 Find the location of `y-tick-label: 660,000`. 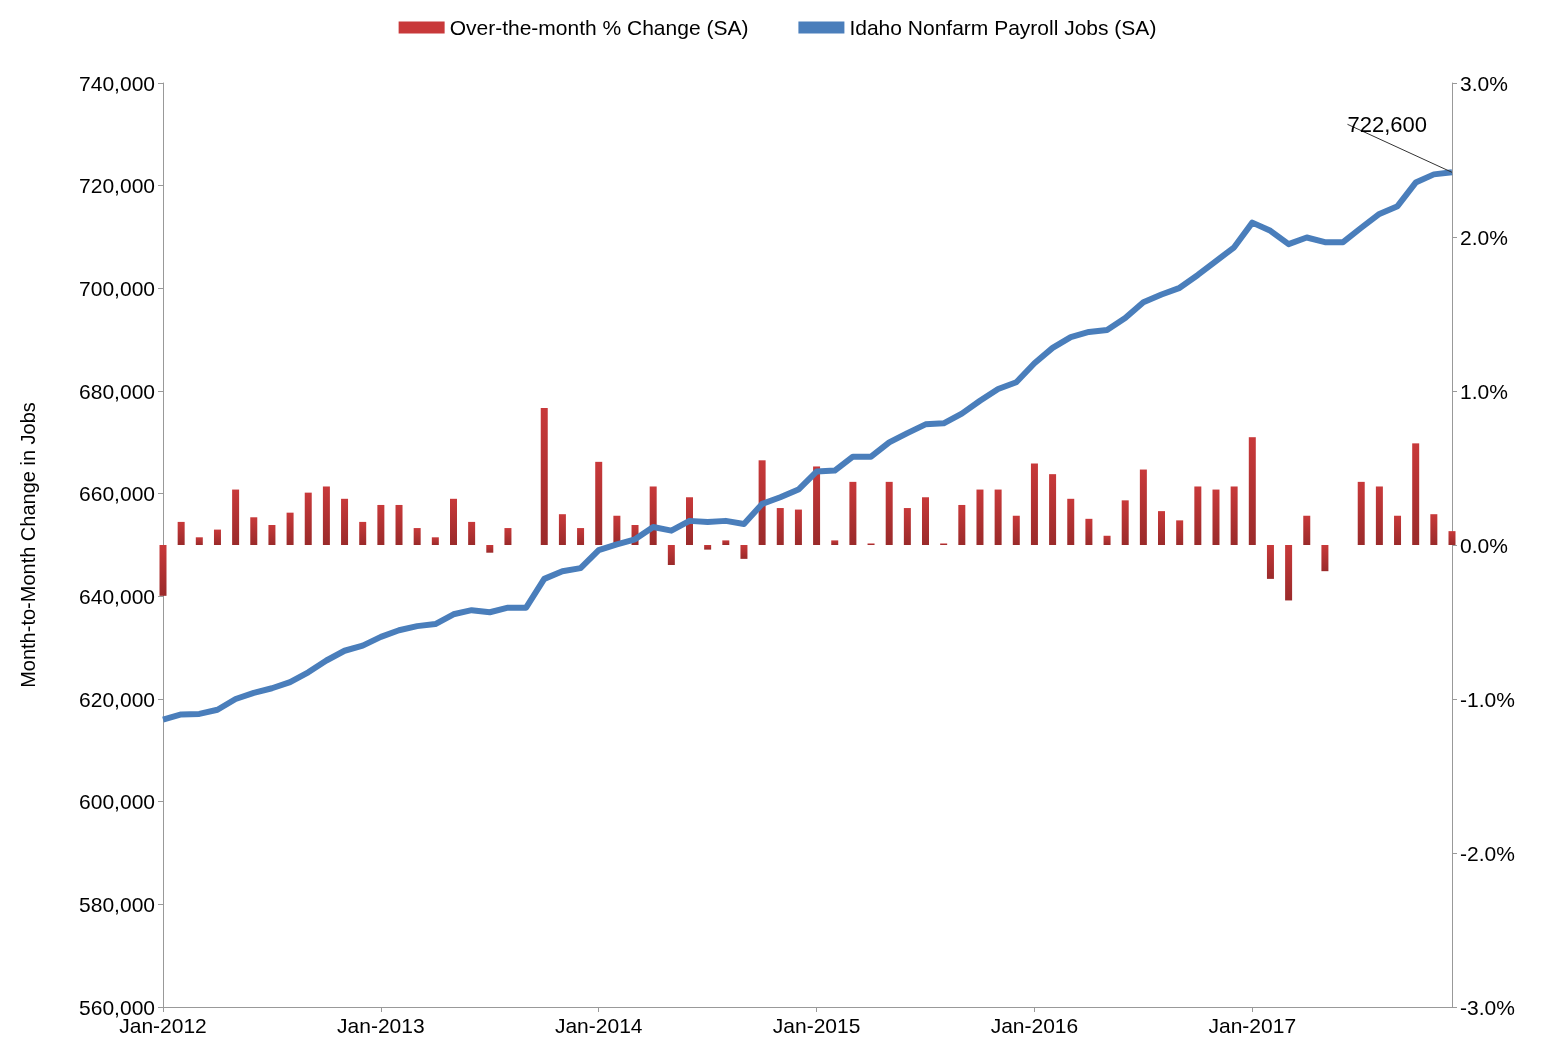

y-tick-label: 660,000 is located at coordinates (117, 494).